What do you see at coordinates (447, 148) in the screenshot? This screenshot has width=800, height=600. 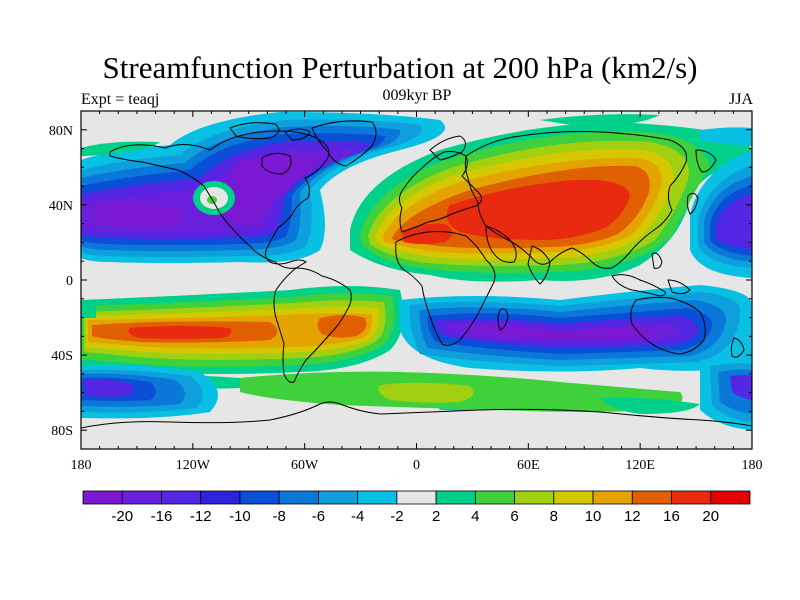 I see `scandinavia-coast` at bounding box center [447, 148].